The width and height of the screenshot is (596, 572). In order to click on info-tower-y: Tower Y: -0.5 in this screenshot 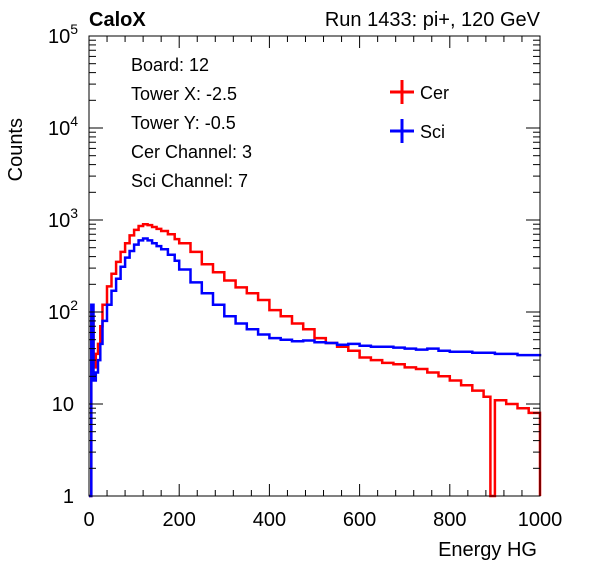, I will do `click(183, 123)`.